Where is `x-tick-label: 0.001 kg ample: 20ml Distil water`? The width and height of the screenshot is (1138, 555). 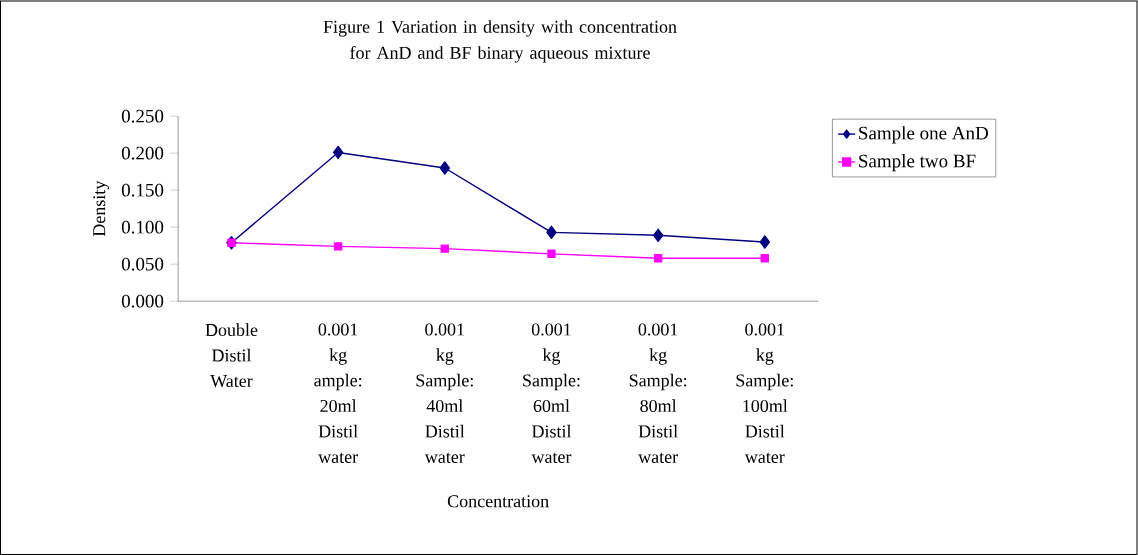 x-tick-label: 0.001 kg ample: 20ml Distil water is located at coordinates (338, 393).